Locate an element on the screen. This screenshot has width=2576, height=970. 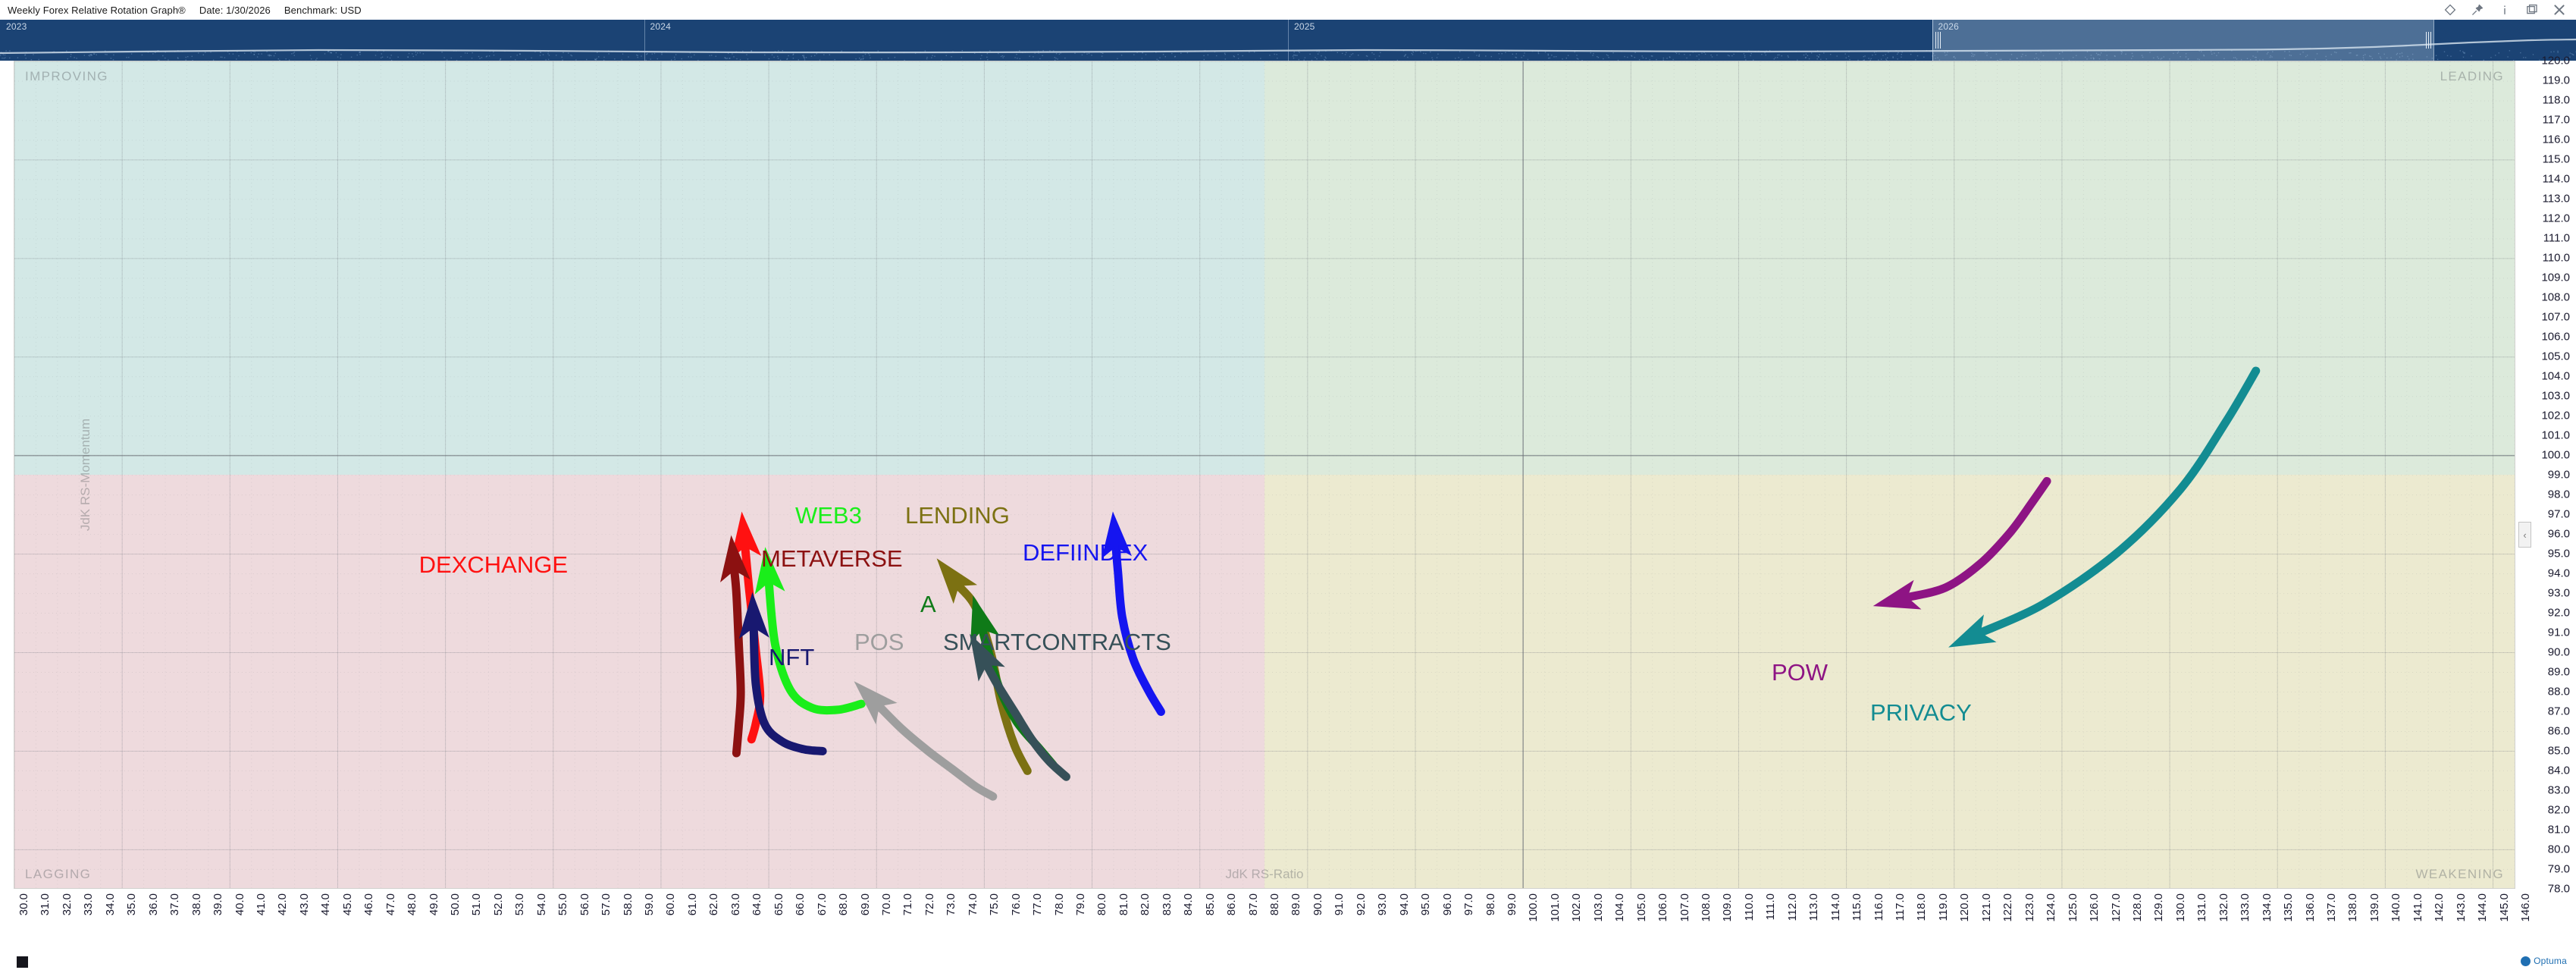
x-axis-tick: 102.0 is located at coordinates (1577, 907).